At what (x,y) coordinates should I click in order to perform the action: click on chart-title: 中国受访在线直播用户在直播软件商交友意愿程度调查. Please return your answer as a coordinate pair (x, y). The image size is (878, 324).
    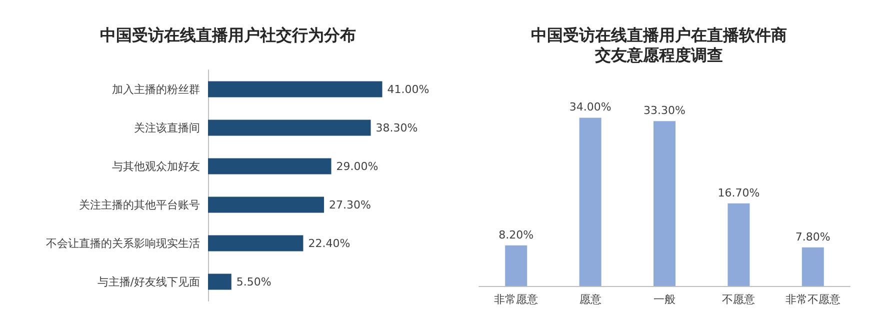
    Looking at the image, I should click on (659, 45).